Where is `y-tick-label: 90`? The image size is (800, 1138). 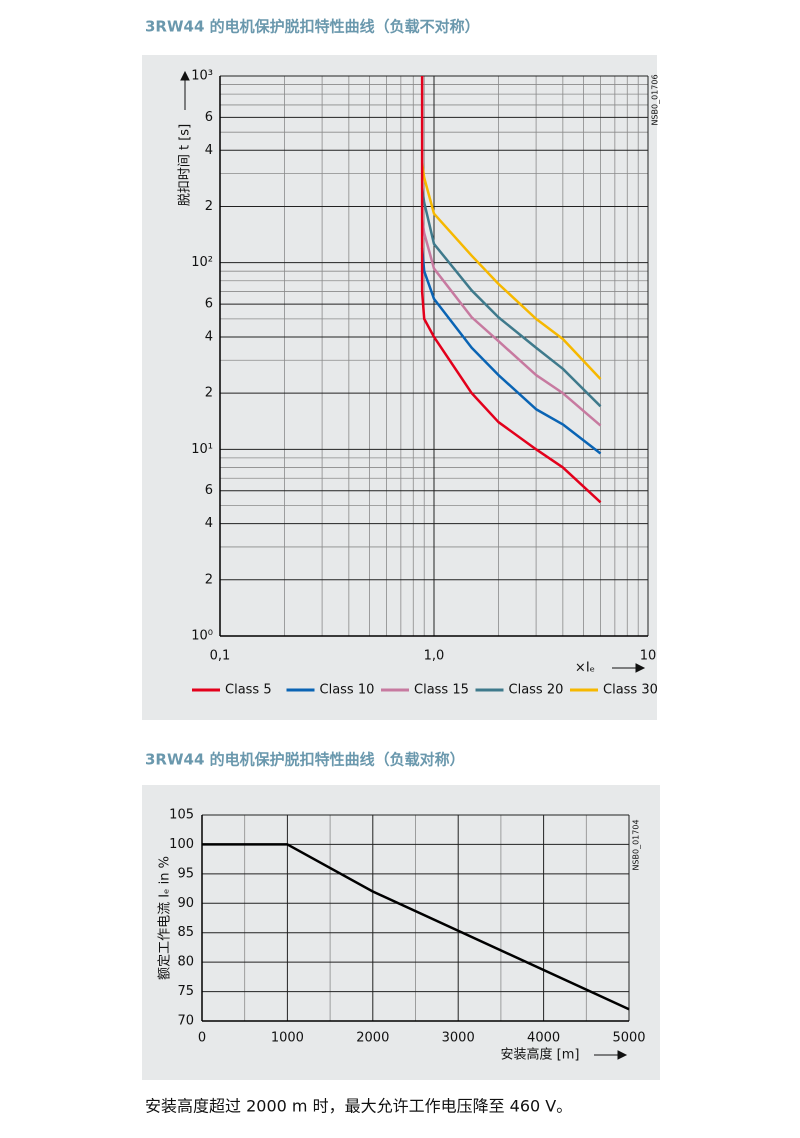
y-tick-label: 90 is located at coordinates (185, 903).